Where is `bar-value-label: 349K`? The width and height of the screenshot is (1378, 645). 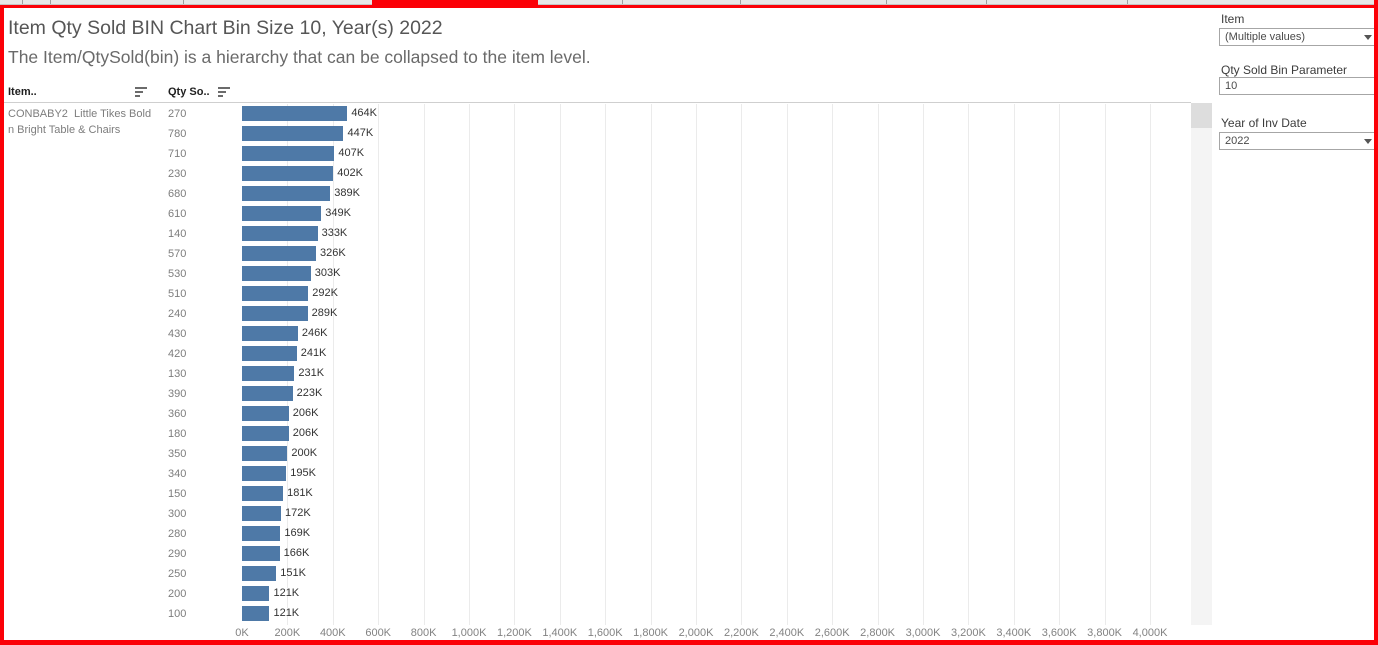 bar-value-label: 349K is located at coordinates (338, 213).